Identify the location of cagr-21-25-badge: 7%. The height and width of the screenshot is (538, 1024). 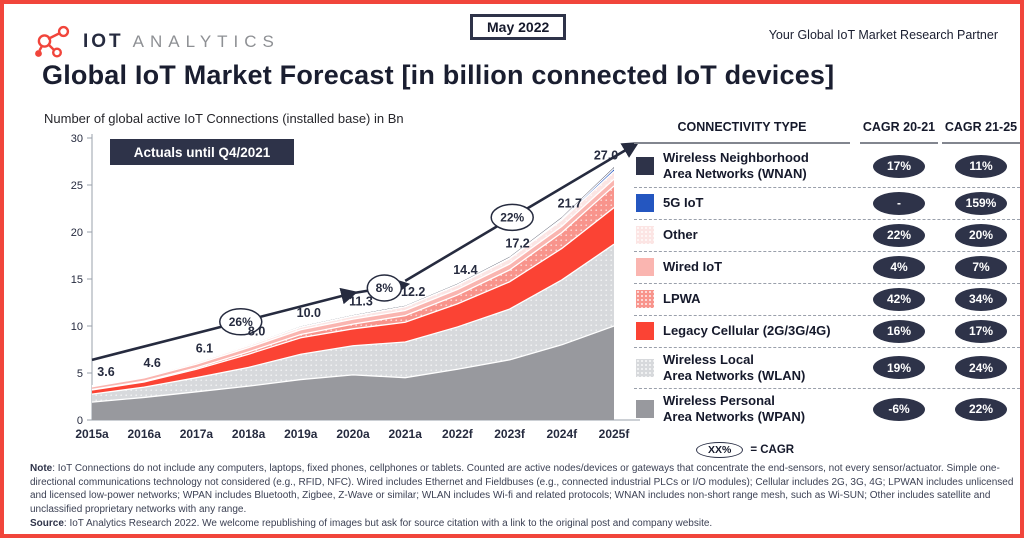
(981, 267).